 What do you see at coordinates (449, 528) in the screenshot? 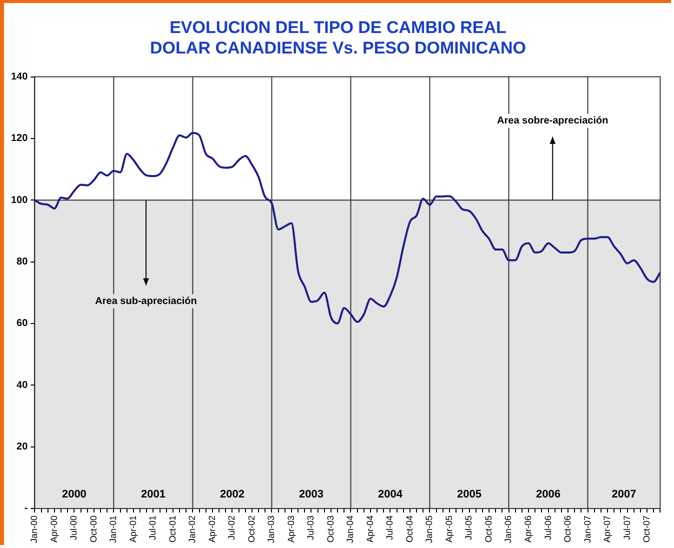
I see `x-tick-label: Apr-05` at bounding box center [449, 528].